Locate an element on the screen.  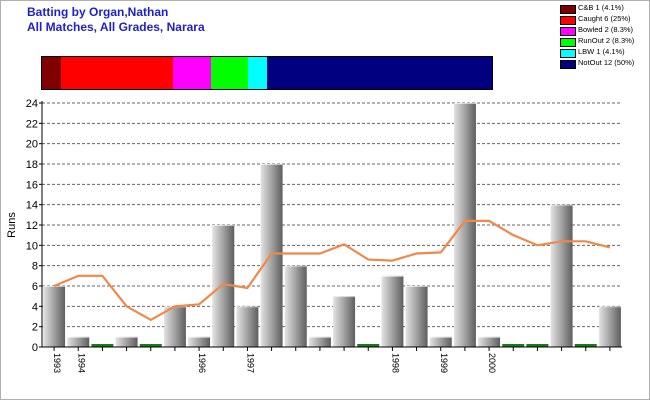
y-tick-label: 6 is located at coordinates (35, 287).